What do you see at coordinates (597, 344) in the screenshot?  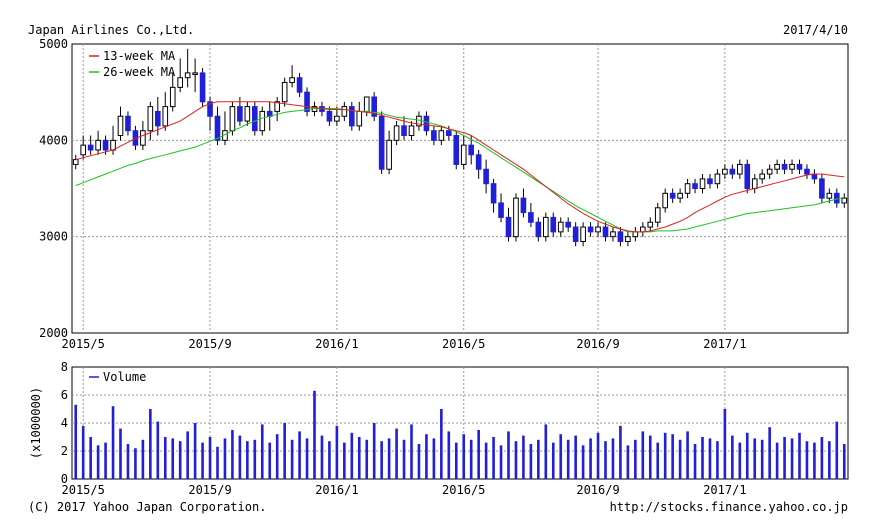 I see `price-x-tick-label: 2016/9` at bounding box center [597, 344].